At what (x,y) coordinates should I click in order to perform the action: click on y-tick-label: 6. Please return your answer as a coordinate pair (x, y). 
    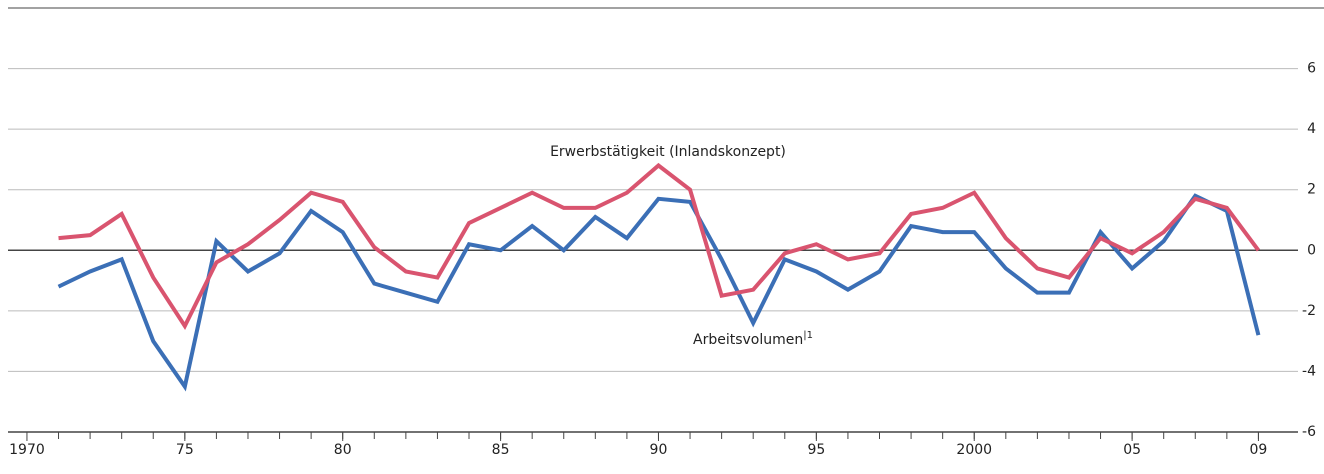
    Looking at the image, I should click on (1311, 69).